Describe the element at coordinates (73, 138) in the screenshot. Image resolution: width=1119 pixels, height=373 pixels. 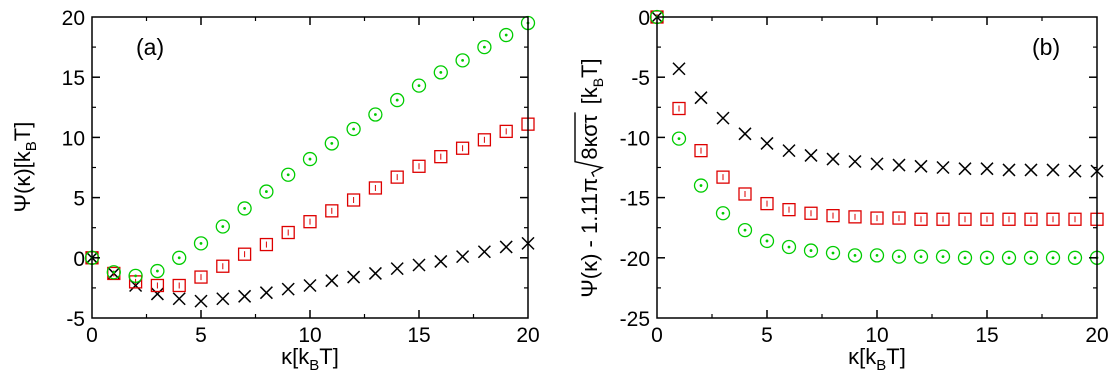
I see `panel-a-y-tick-label: 10` at that location.